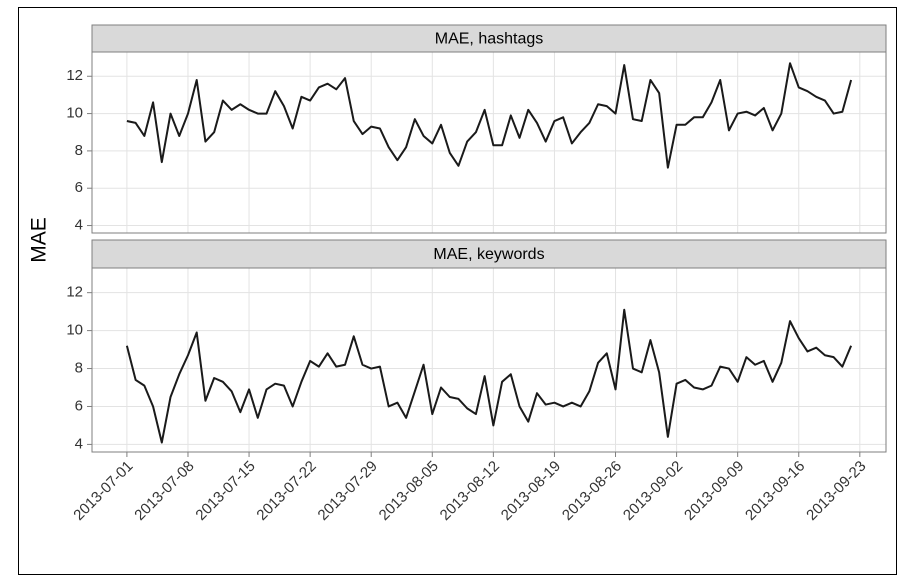 The width and height of the screenshot is (904, 578). I want to click on data-line, so click(489, 115).